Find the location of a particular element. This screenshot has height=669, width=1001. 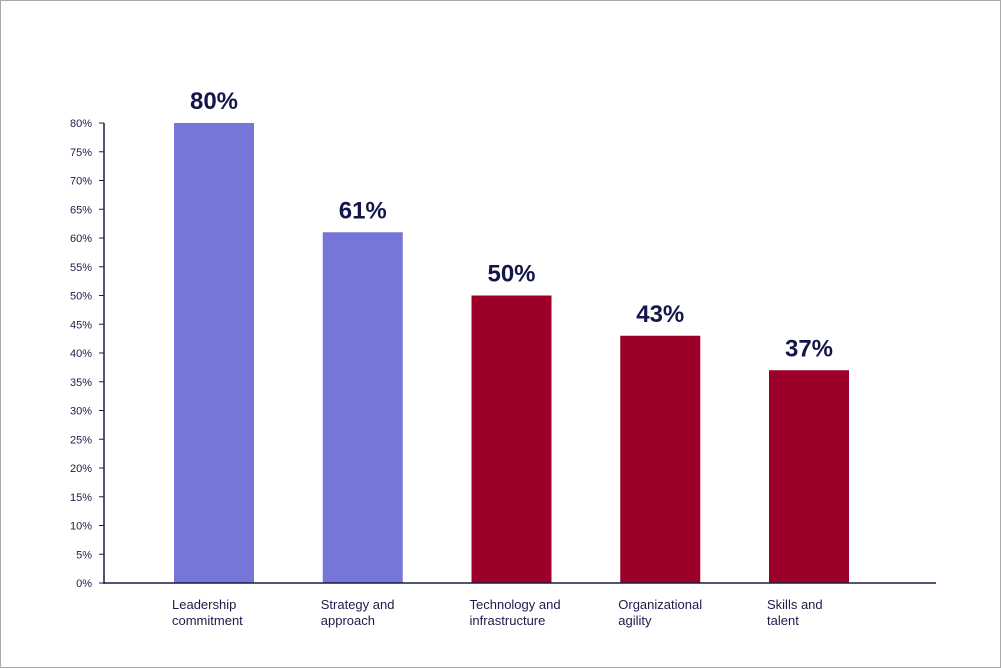

y-tick-label: 5% is located at coordinates (84, 555).